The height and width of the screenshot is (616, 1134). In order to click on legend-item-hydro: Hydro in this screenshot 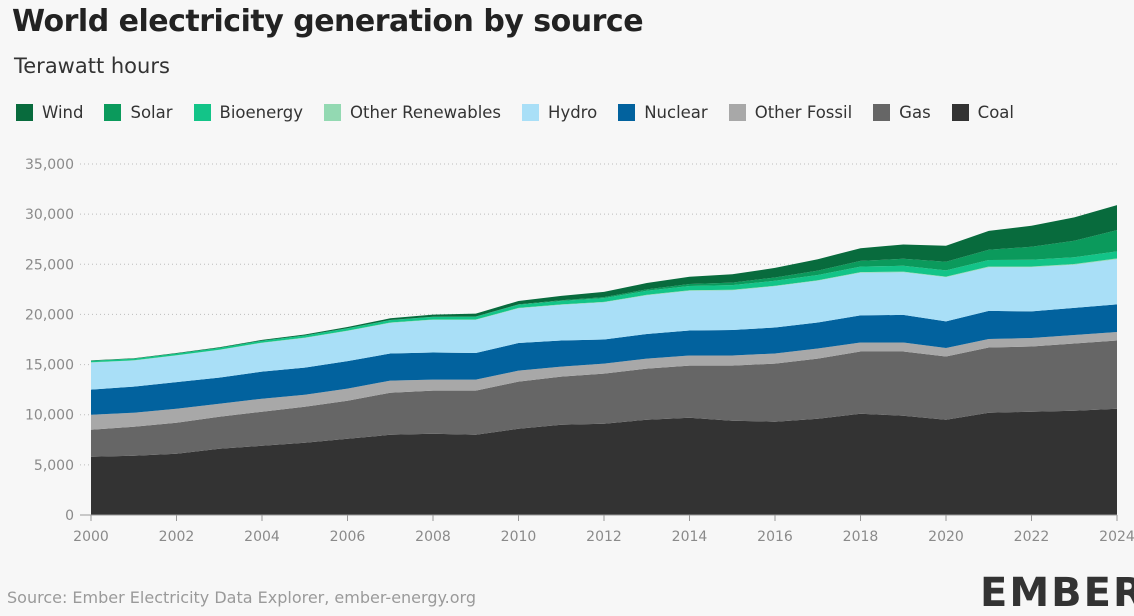, I will do `click(559, 112)`.